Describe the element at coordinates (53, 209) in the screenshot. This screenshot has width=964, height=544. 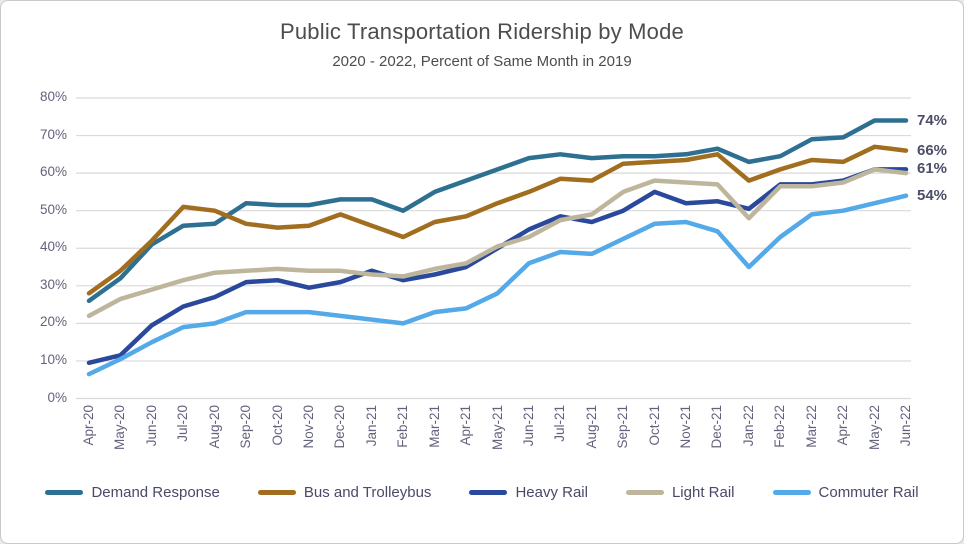
I see `y-tick-label: 50%` at that location.